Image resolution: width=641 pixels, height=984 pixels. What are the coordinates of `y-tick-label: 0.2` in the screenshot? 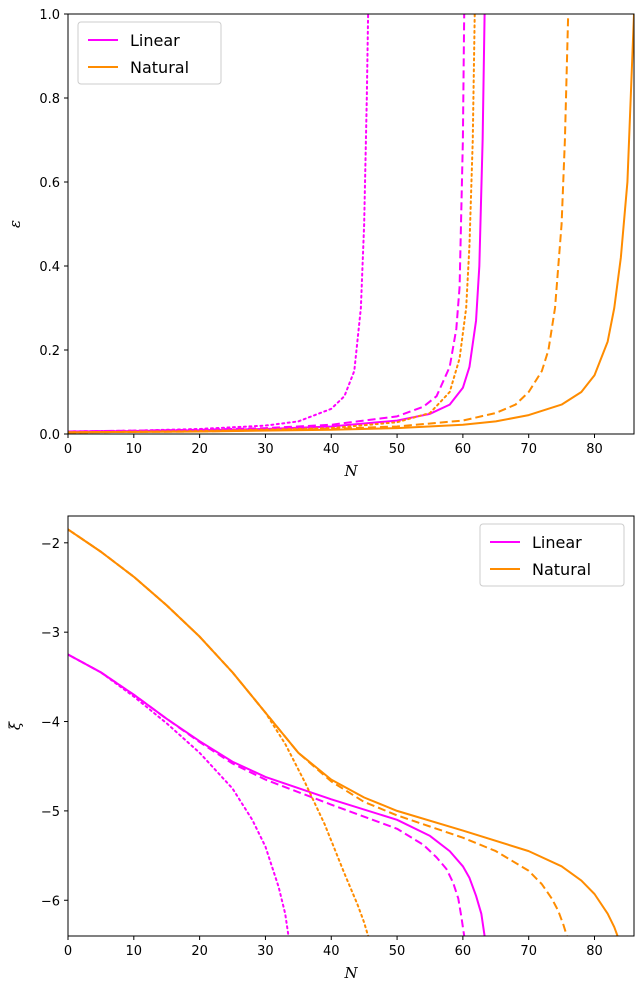 It's located at (49, 351).